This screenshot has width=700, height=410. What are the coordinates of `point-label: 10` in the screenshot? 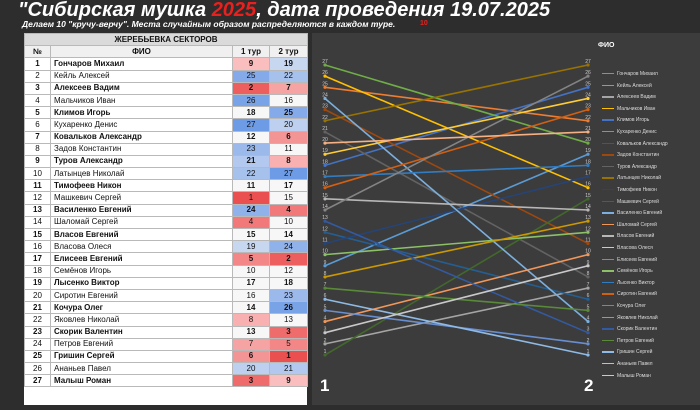 It's located at (325, 252).